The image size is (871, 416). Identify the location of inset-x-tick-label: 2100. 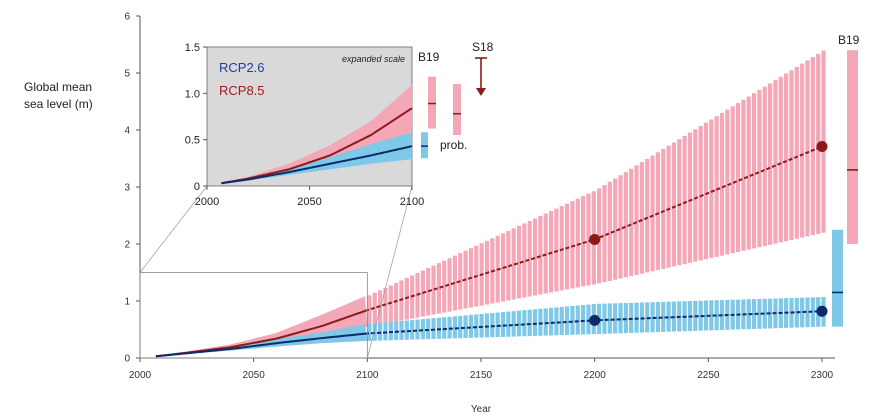
(412, 202).